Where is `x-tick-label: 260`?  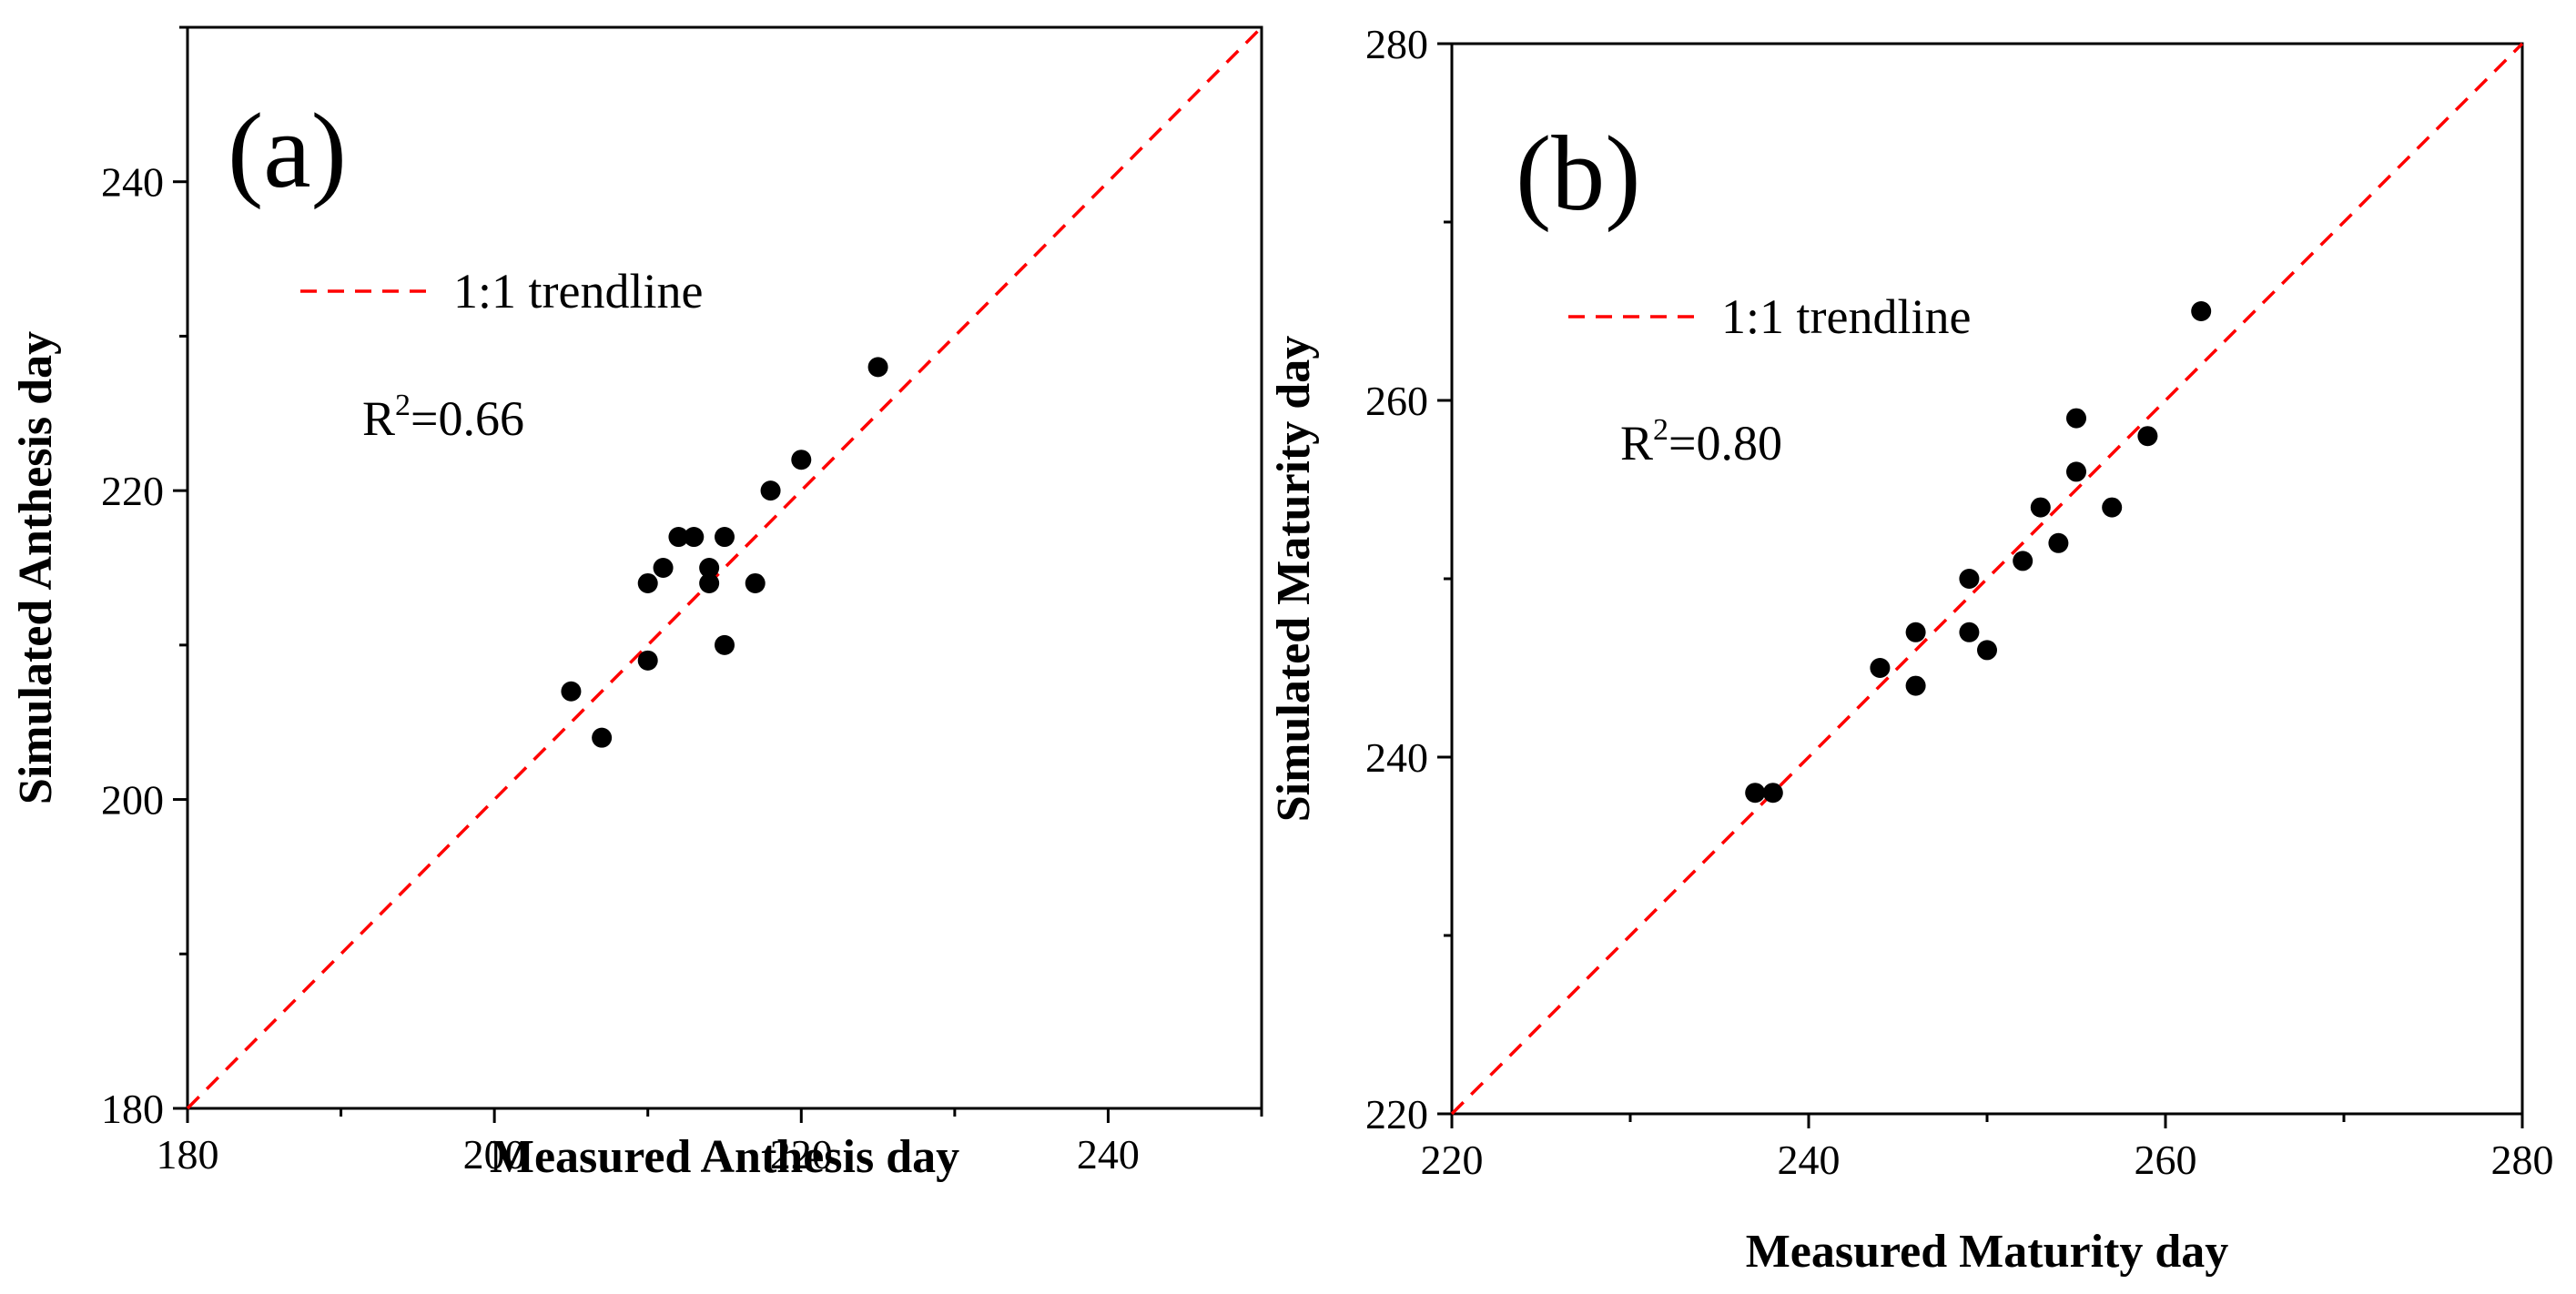 x-tick-label: 260 is located at coordinates (2166, 1160).